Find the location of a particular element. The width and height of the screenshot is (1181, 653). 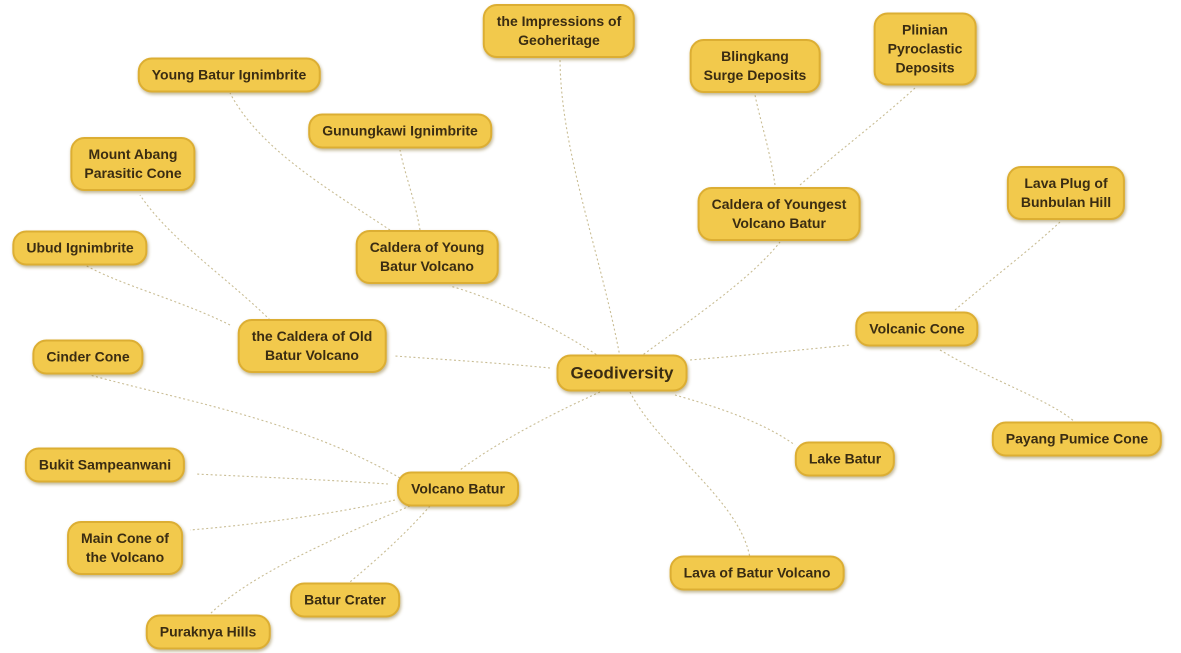

edge-root-caldera-youngest is located at coordinates (710, 299).